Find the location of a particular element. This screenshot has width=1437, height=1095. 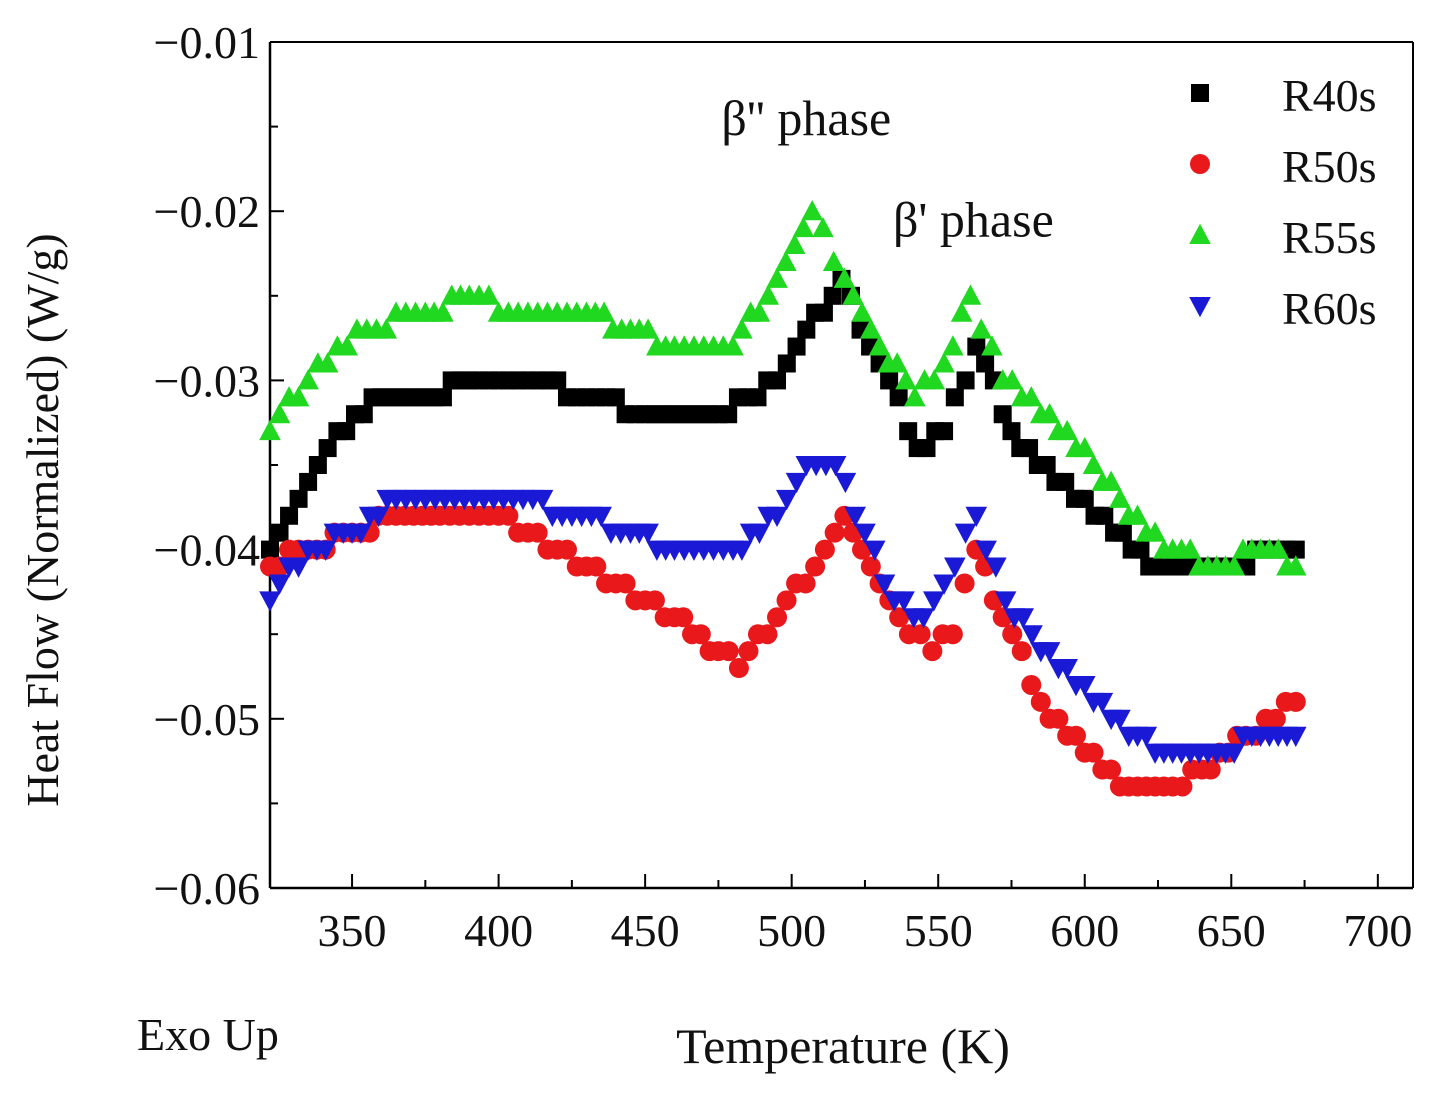

x-tick-label: 500 is located at coordinates (791, 930).